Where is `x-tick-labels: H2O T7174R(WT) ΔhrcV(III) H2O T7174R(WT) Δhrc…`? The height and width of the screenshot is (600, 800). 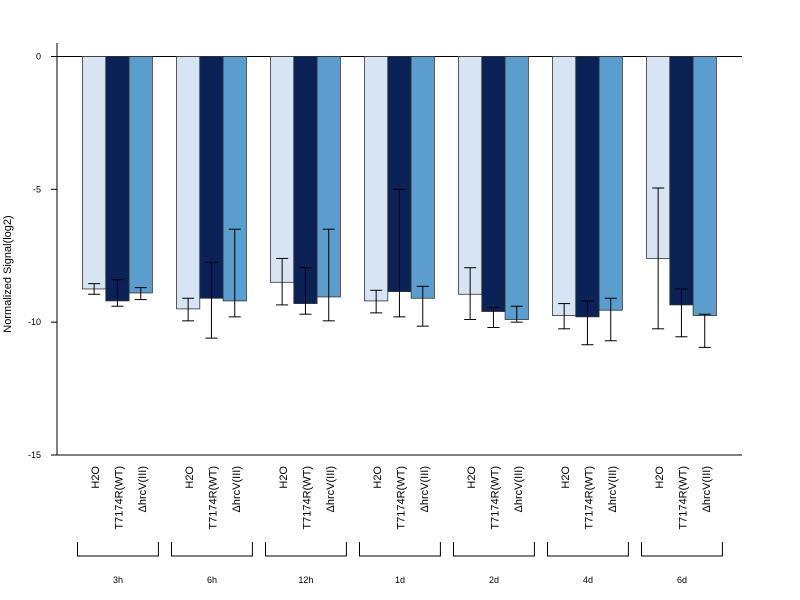
x-tick-labels: H2O T7174R(WT) ΔhrcV(III) H2O T7174R(WT) Δhrc… is located at coordinates (401, 498).